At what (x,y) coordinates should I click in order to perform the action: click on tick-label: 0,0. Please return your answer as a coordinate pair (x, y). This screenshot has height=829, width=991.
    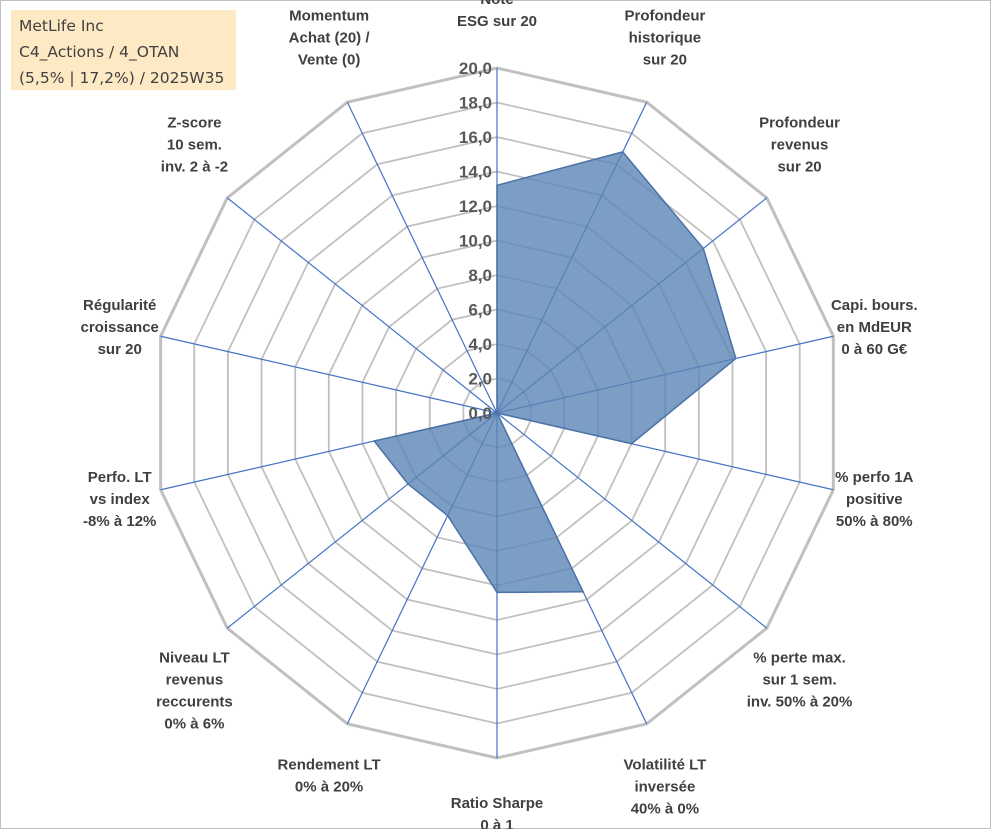
    Looking at the image, I should click on (480, 413).